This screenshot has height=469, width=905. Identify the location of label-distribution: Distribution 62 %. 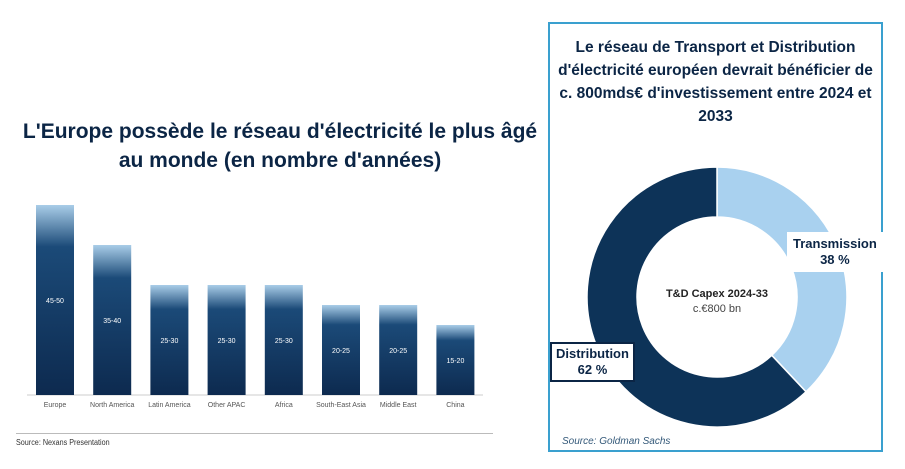
(592, 362).